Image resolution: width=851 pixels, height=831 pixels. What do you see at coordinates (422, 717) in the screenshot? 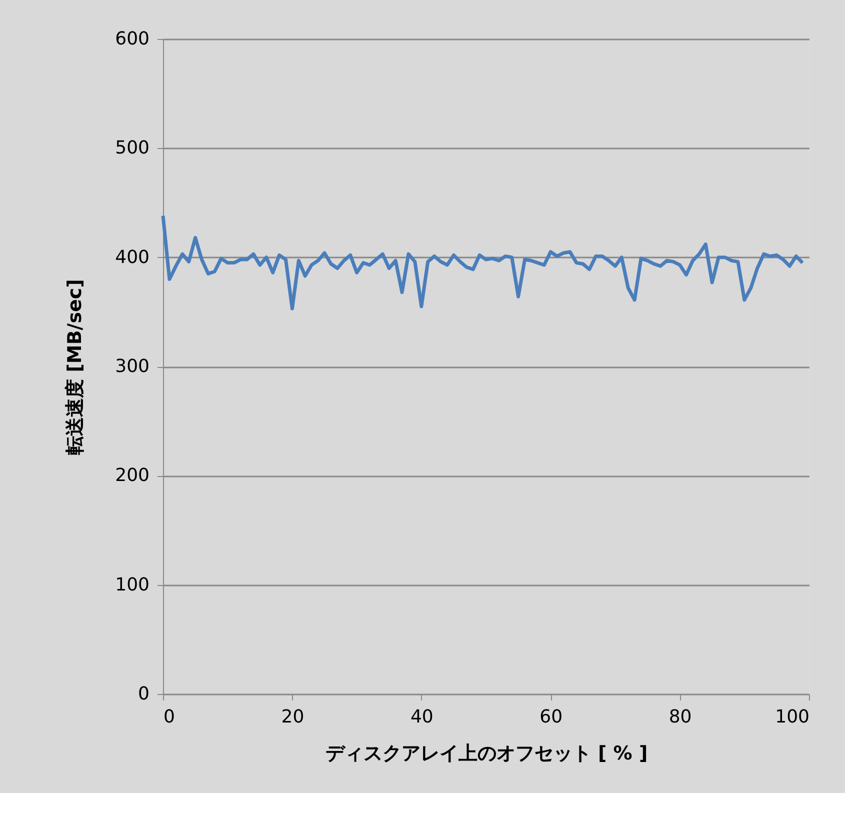
I see `x-tick-label: 40` at bounding box center [422, 717].